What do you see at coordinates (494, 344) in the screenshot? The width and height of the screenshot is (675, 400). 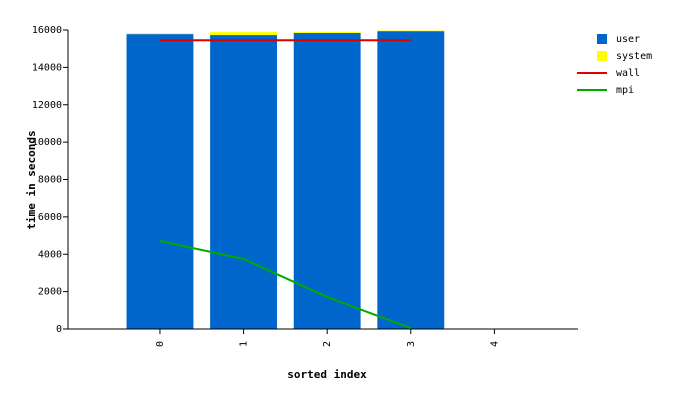 I see `x-tick-label: 4` at bounding box center [494, 344].